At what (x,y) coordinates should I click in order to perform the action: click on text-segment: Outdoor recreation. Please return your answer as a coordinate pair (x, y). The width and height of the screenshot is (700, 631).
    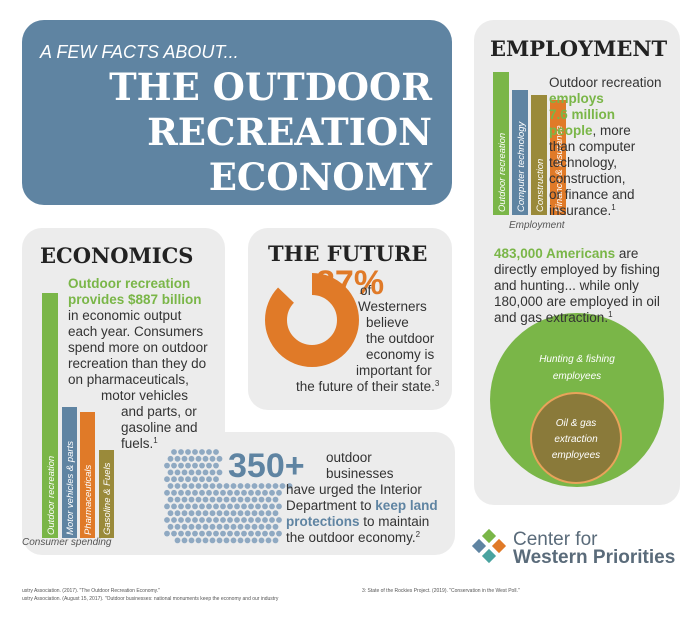
    Looking at the image, I should click on (605, 82).